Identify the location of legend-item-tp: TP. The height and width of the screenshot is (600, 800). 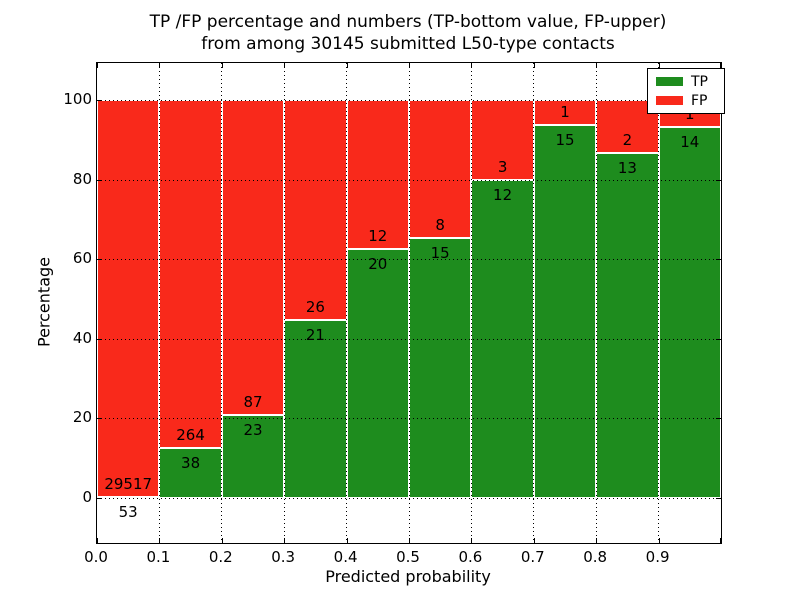
(690, 82).